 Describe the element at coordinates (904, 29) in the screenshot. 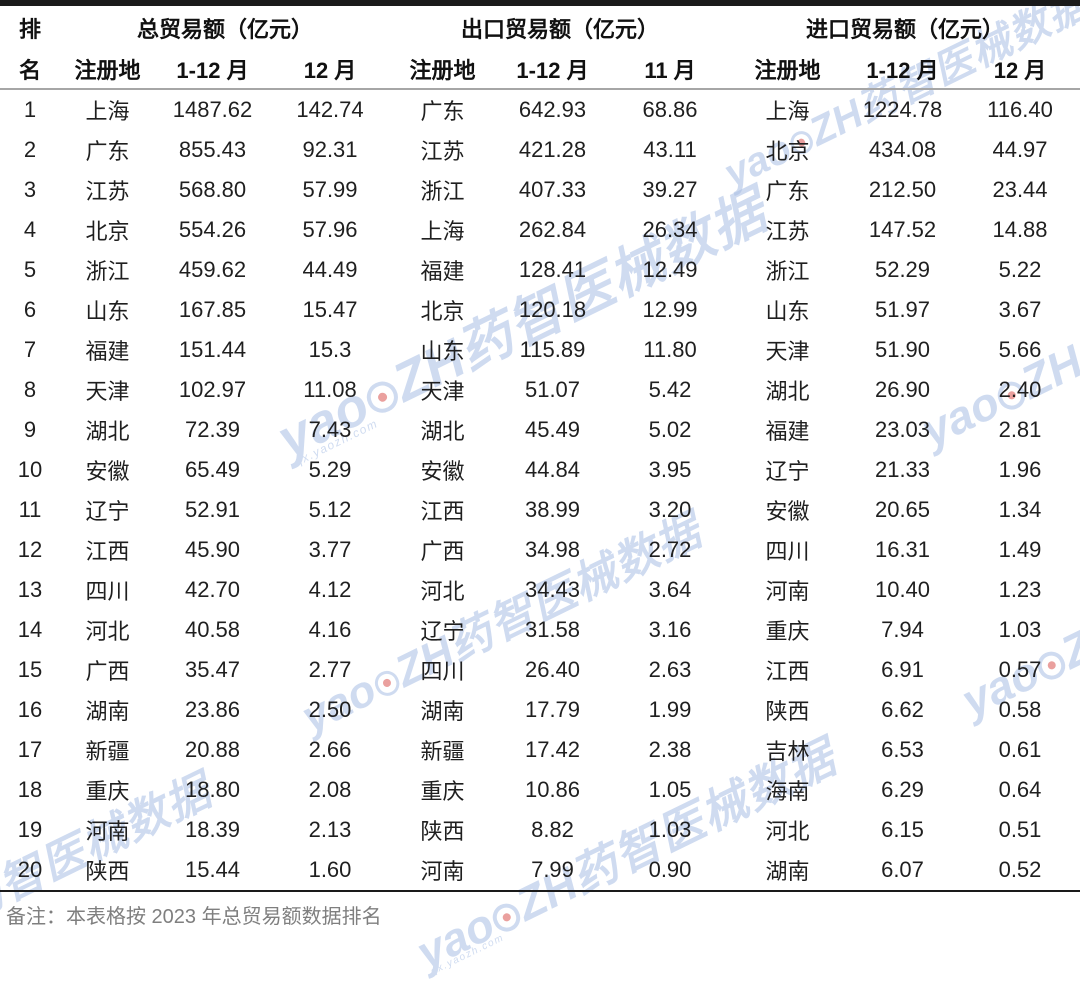

I see `group-header-import: 进口贸易额（亿元）` at that location.